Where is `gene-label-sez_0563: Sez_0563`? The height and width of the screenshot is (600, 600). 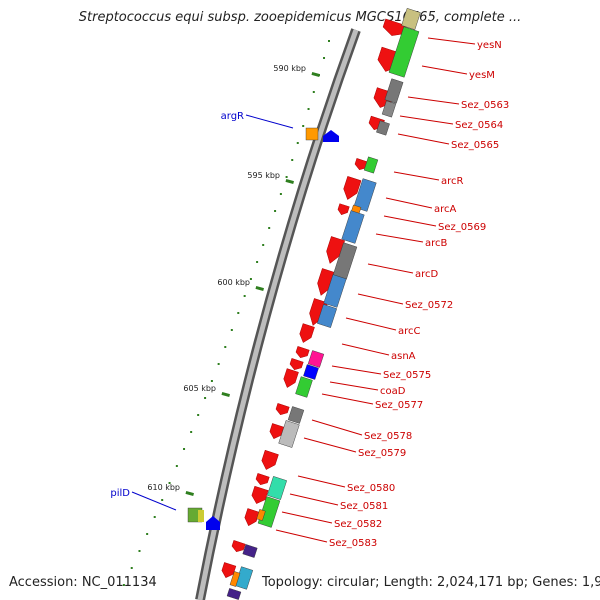
gene-label-sez_0563: Sez_0563 is located at coordinates (485, 105).